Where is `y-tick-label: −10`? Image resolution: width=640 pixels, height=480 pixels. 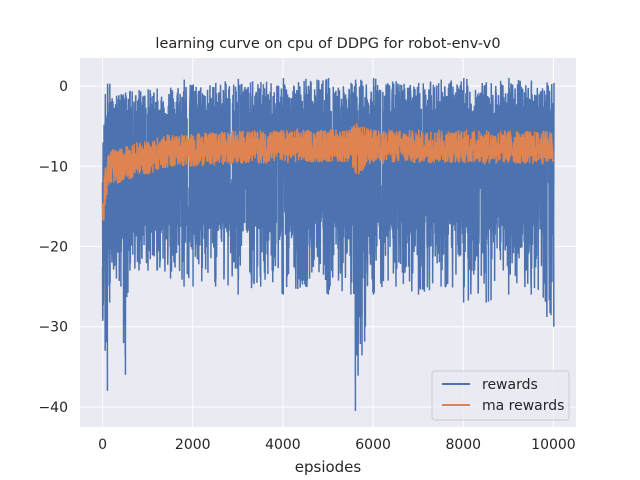 y-tick-label: −10 is located at coordinates (53, 167).